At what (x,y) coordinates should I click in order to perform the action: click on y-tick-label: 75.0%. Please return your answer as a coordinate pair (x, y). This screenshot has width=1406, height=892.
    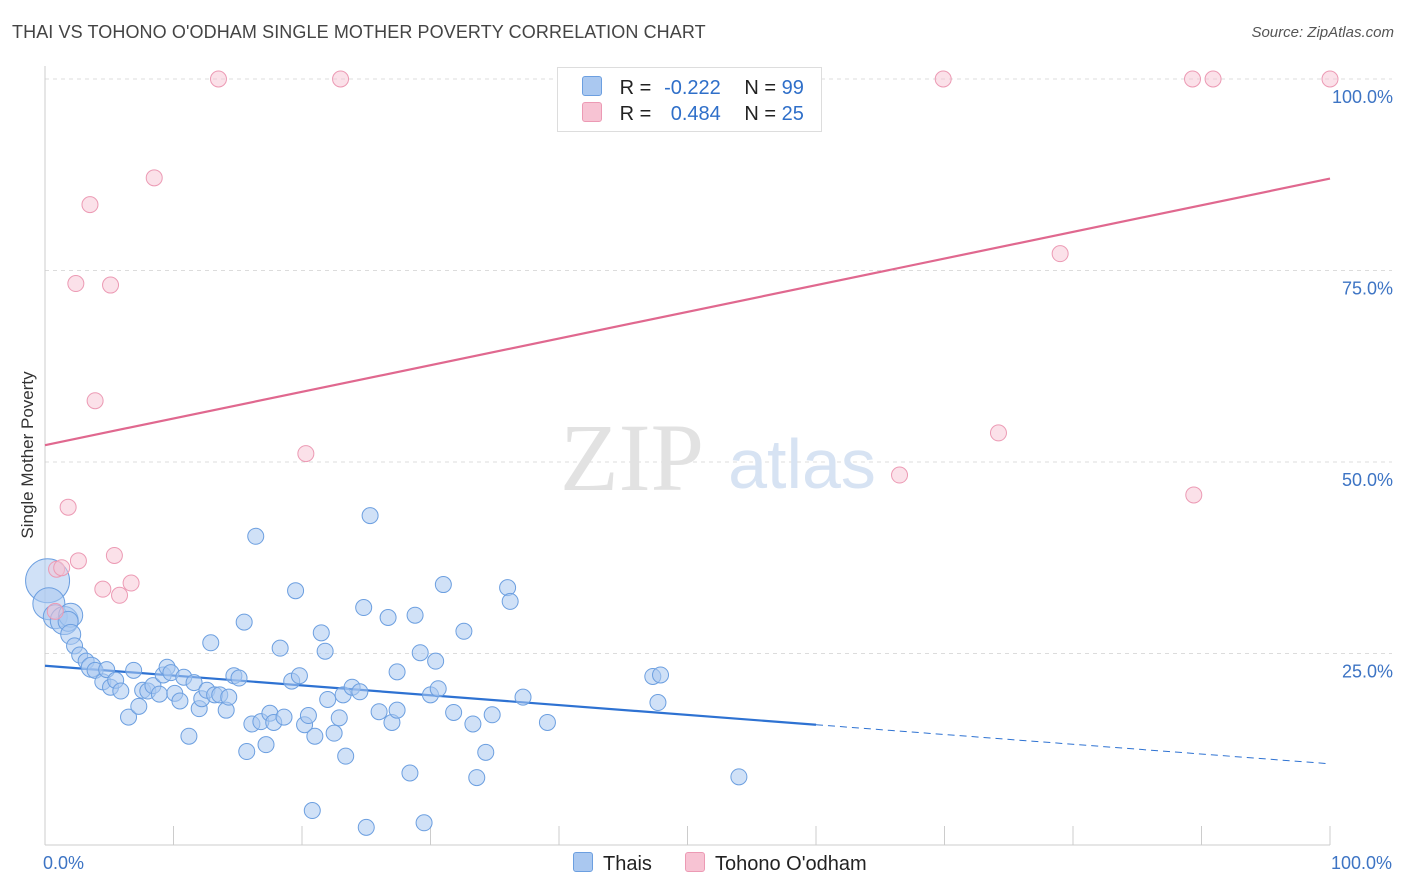
    Looking at the image, I should click on (1367, 289).